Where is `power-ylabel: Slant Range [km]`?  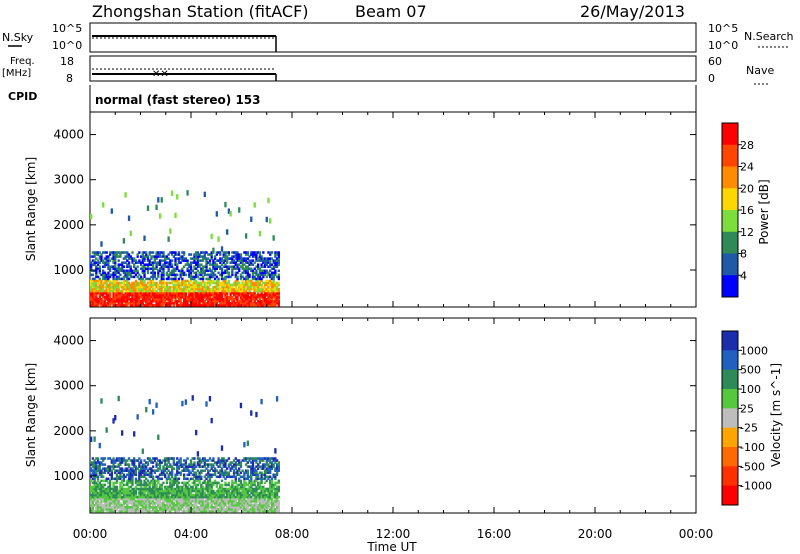 power-ylabel: Slant Range [km] is located at coordinates (31, 209).